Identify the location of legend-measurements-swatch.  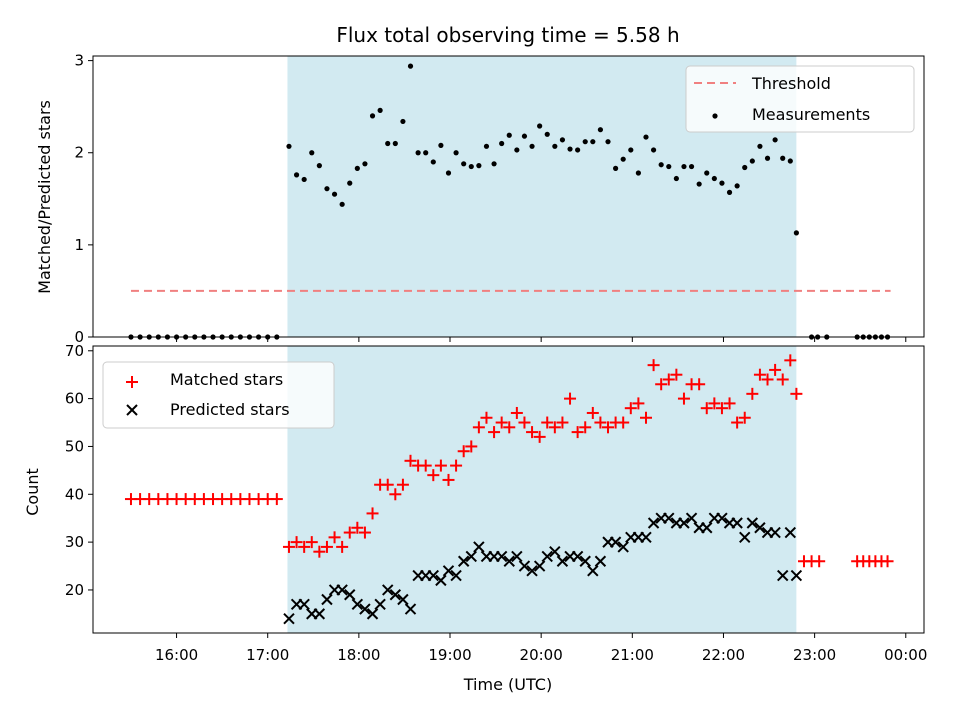
(715, 116).